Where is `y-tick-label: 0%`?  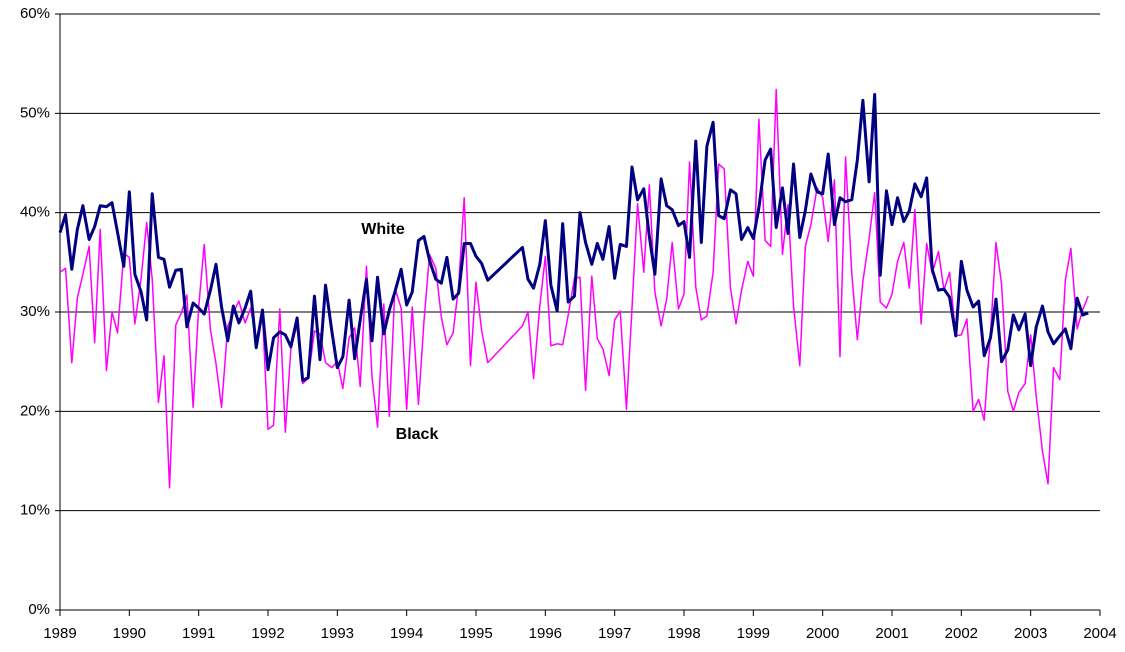
y-tick-label: 0% is located at coordinates (39, 609).